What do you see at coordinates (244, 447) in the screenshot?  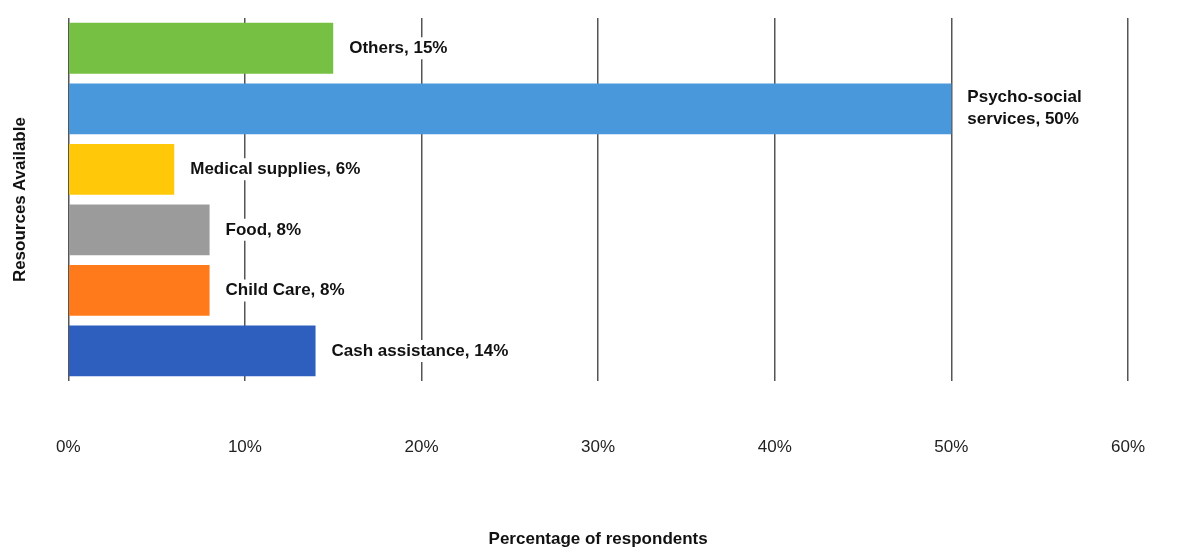 I see `x-tick-label: 10%` at bounding box center [244, 447].